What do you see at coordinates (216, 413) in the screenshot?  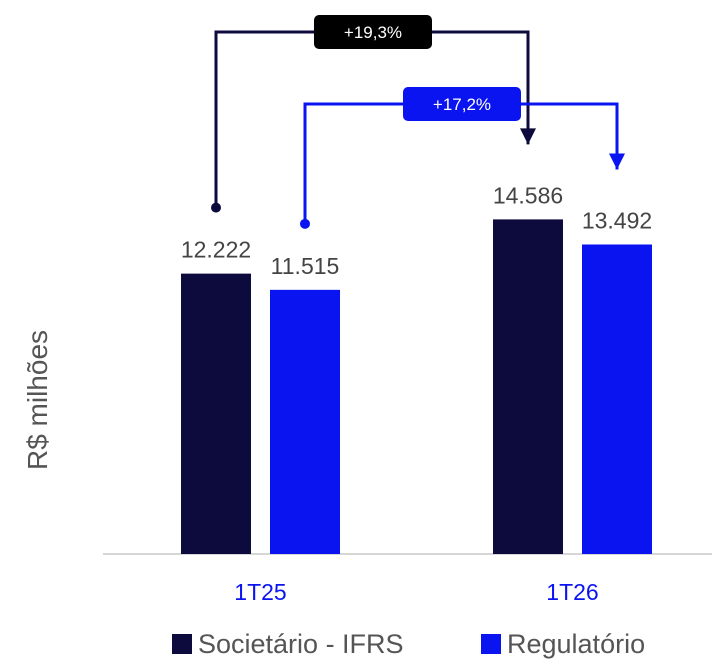 I see `bar-societario-1t25` at bounding box center [216, 413].